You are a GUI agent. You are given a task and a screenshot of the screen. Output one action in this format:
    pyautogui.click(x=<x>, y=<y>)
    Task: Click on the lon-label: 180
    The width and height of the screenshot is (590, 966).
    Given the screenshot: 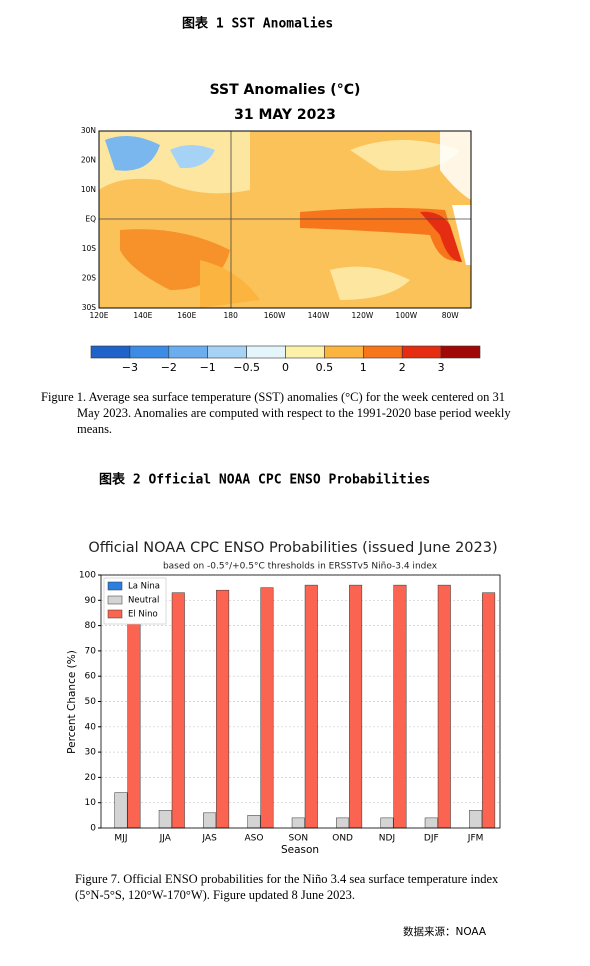 What is the action you would take?
    pyautogui.click(x=231, y=315)
    